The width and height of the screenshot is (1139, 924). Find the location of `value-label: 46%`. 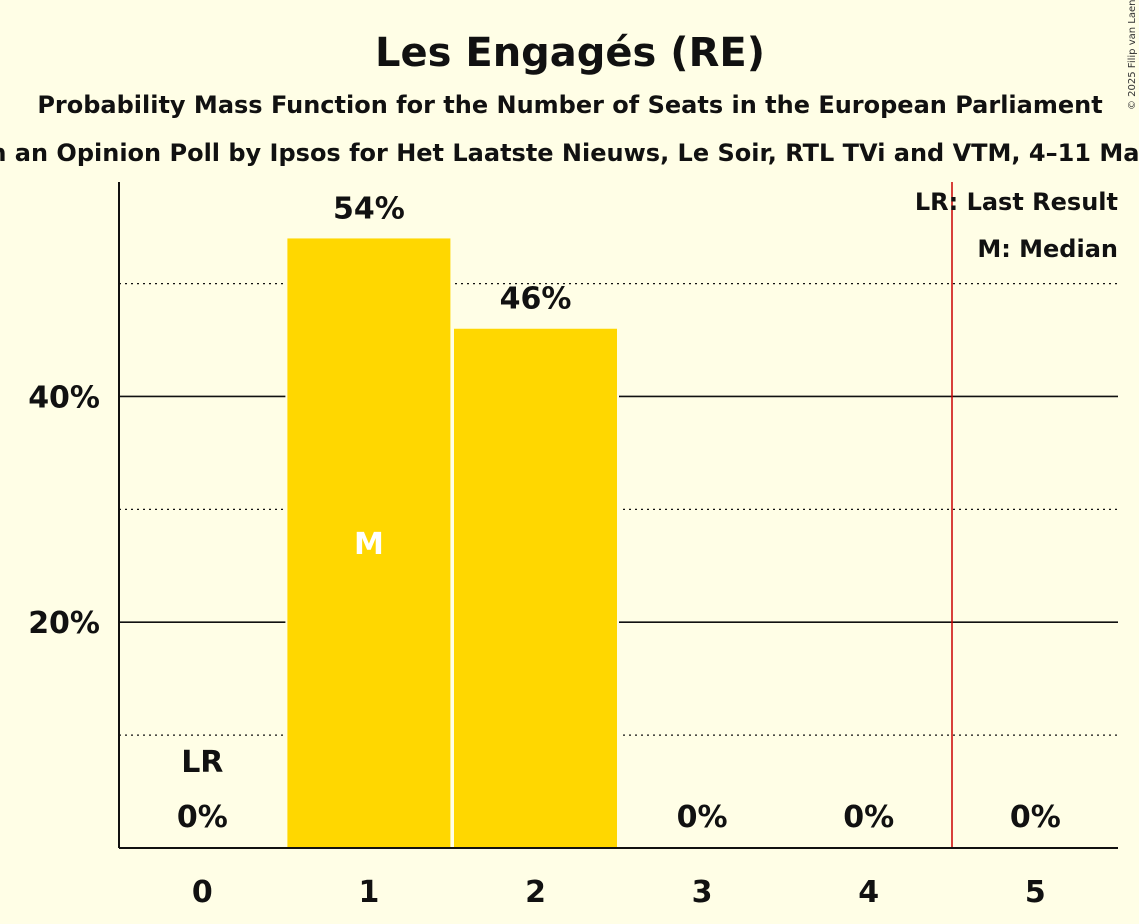

value-label: 46% is located at coordinates (536, 299).